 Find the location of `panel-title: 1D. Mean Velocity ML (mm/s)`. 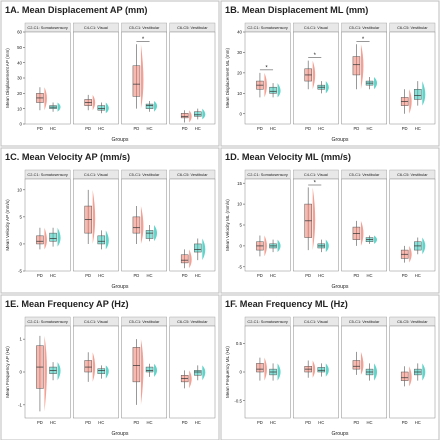

panel-title: 1D. Mean Velocity ML (mm/s) is located at coordinates (288, 157).